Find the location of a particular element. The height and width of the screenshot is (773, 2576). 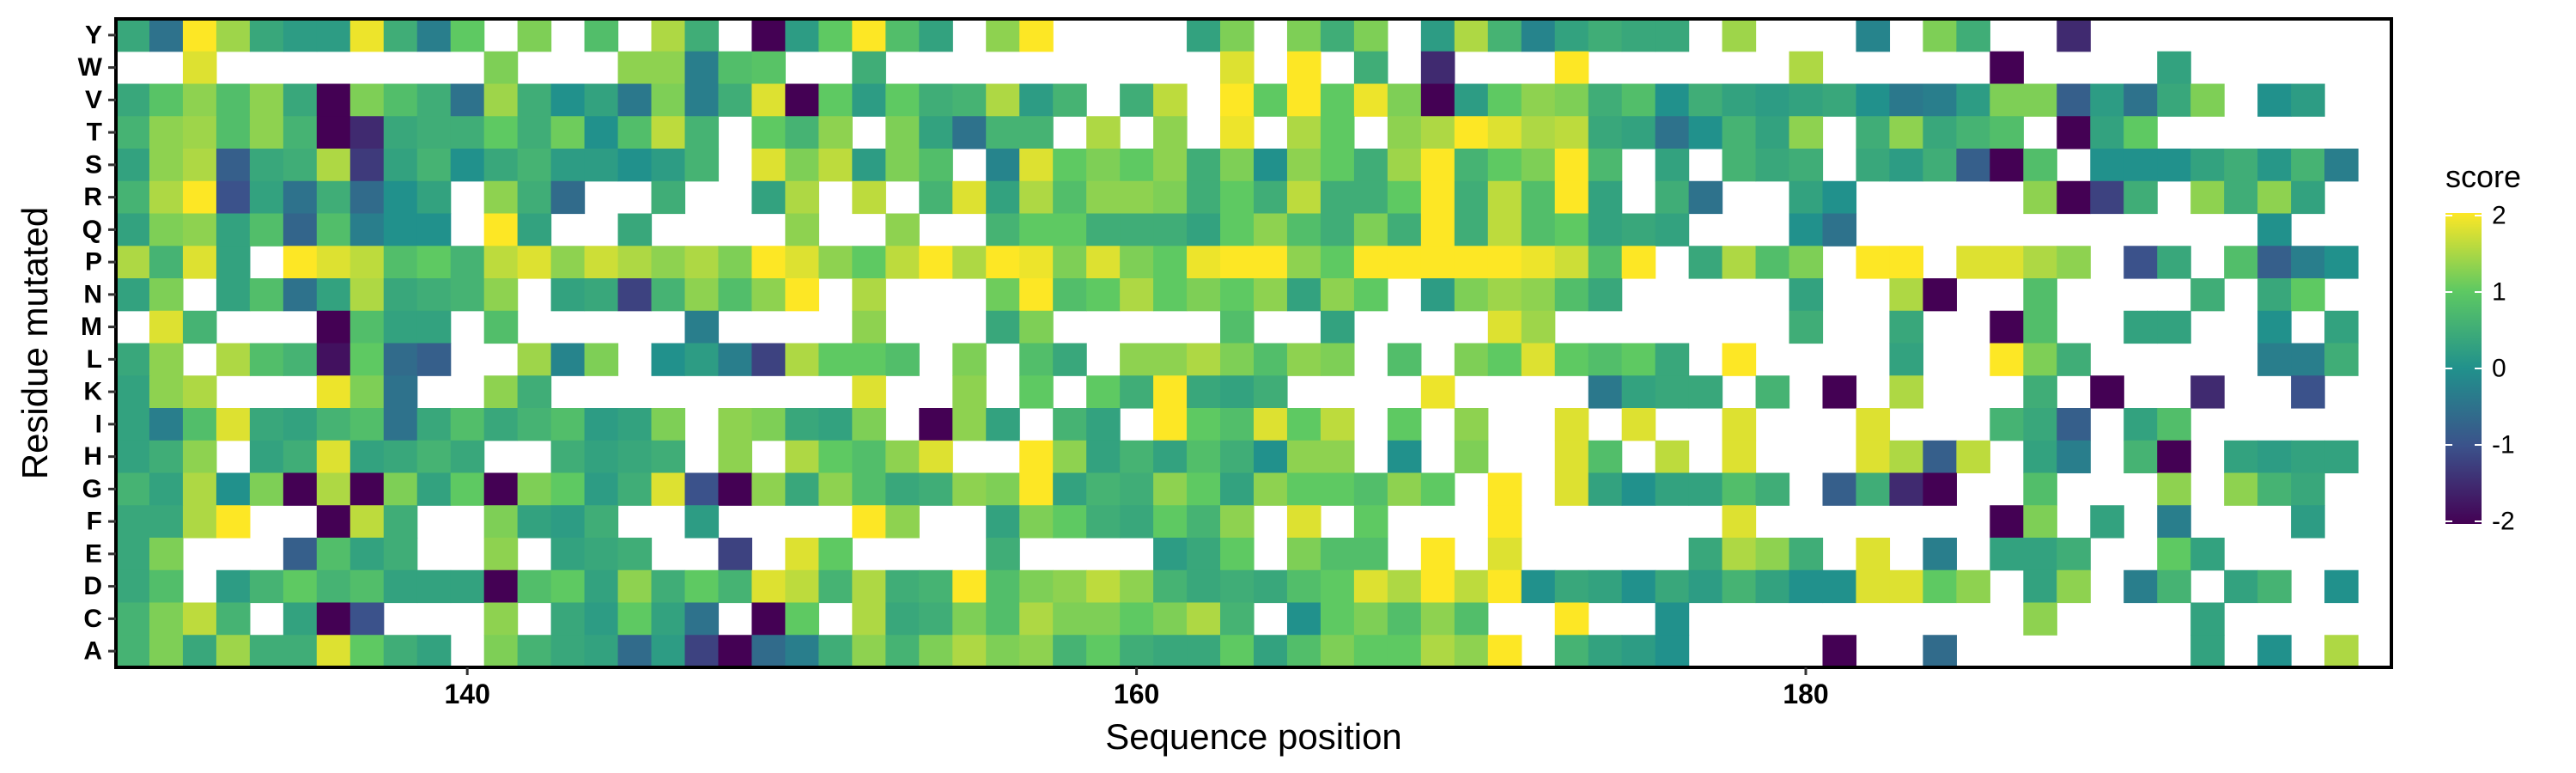

y-tick-label-Q: Q is located at coordinates (92, 230).